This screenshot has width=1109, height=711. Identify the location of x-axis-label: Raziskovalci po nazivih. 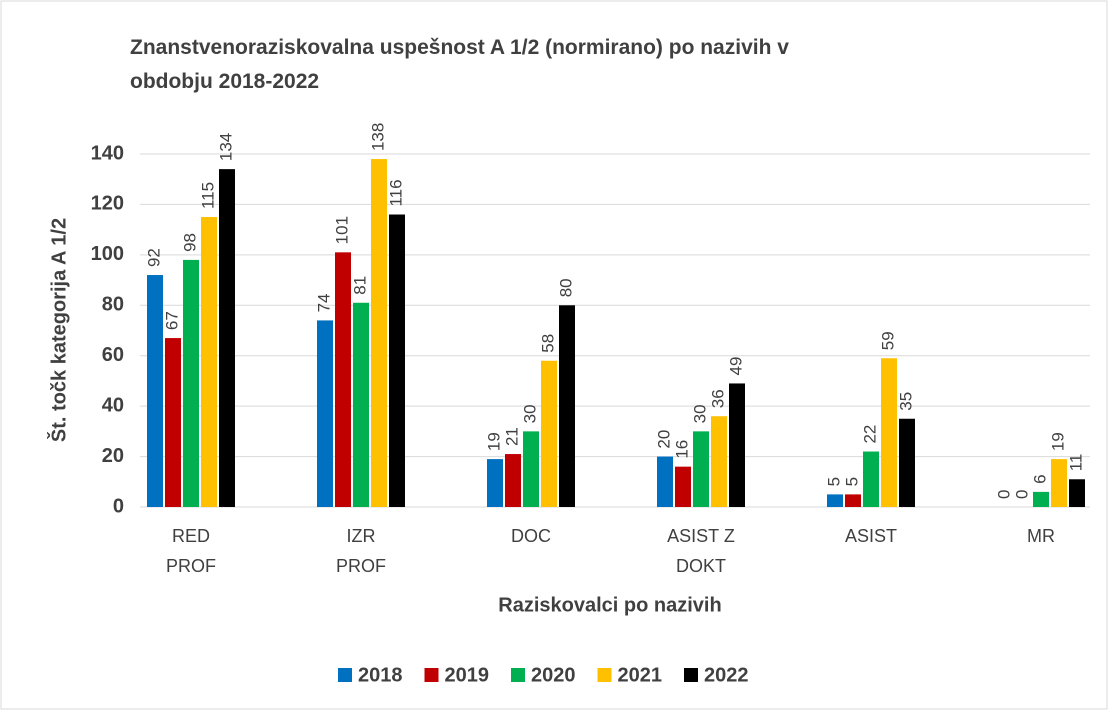
(609, 605).